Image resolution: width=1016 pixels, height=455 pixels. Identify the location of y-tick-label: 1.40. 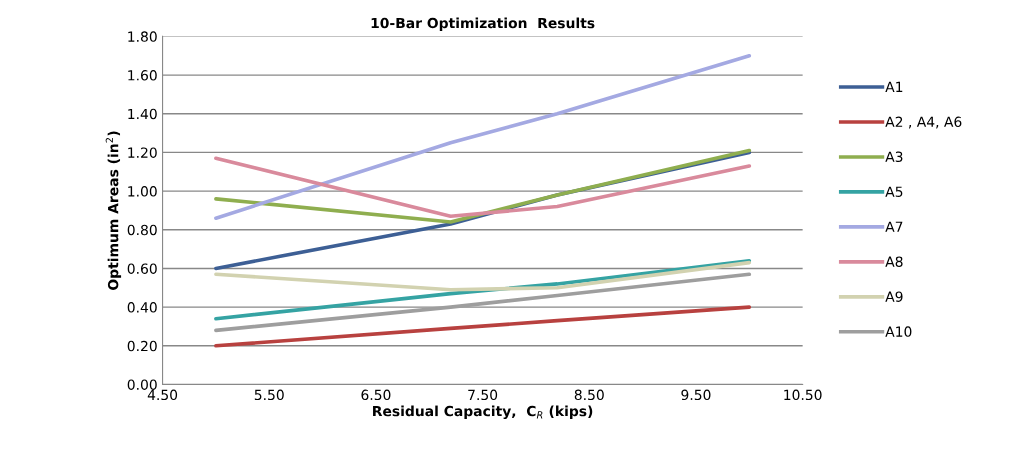
(142, 114).